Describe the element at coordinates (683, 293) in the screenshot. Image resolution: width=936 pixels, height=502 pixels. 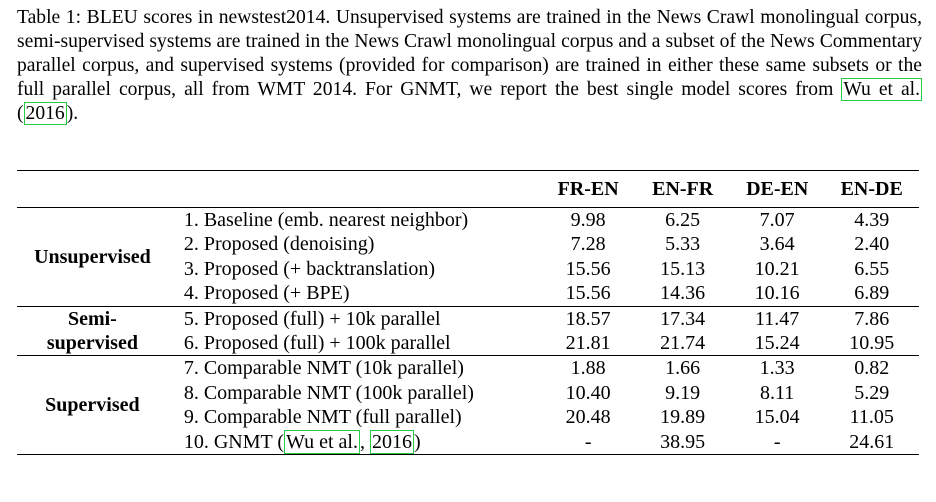
I see `score-cell: 14.36` at that location.